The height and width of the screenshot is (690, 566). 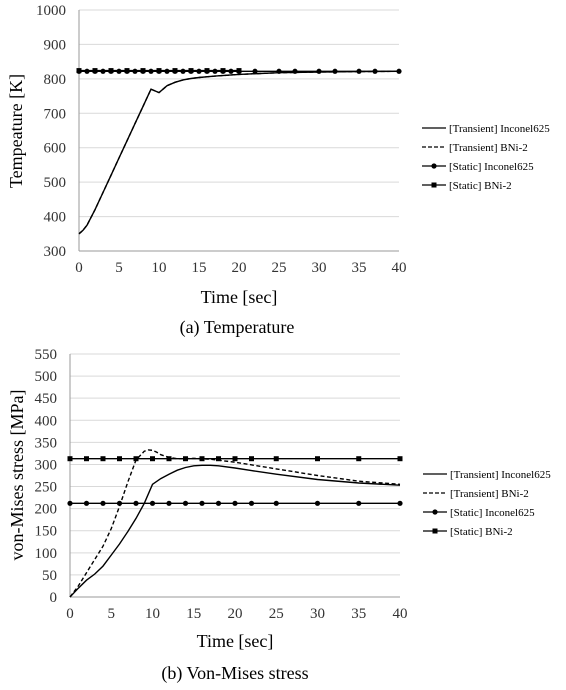 What do you see at coordinates (54, 598) in the screenshot?
I see `y-tick-label: 0` at bounding box center [54, 598].